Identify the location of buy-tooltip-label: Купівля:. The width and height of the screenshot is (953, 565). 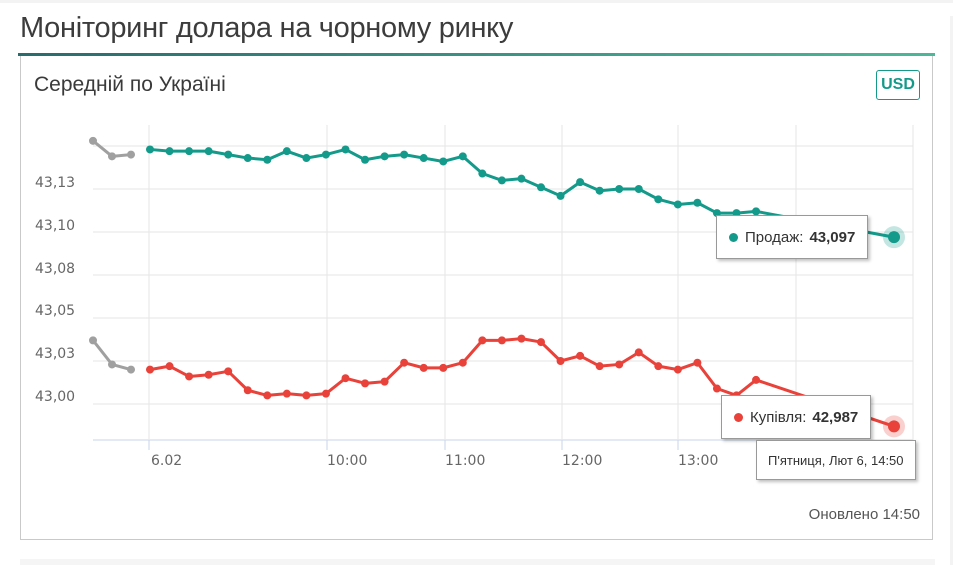
(778, 417).